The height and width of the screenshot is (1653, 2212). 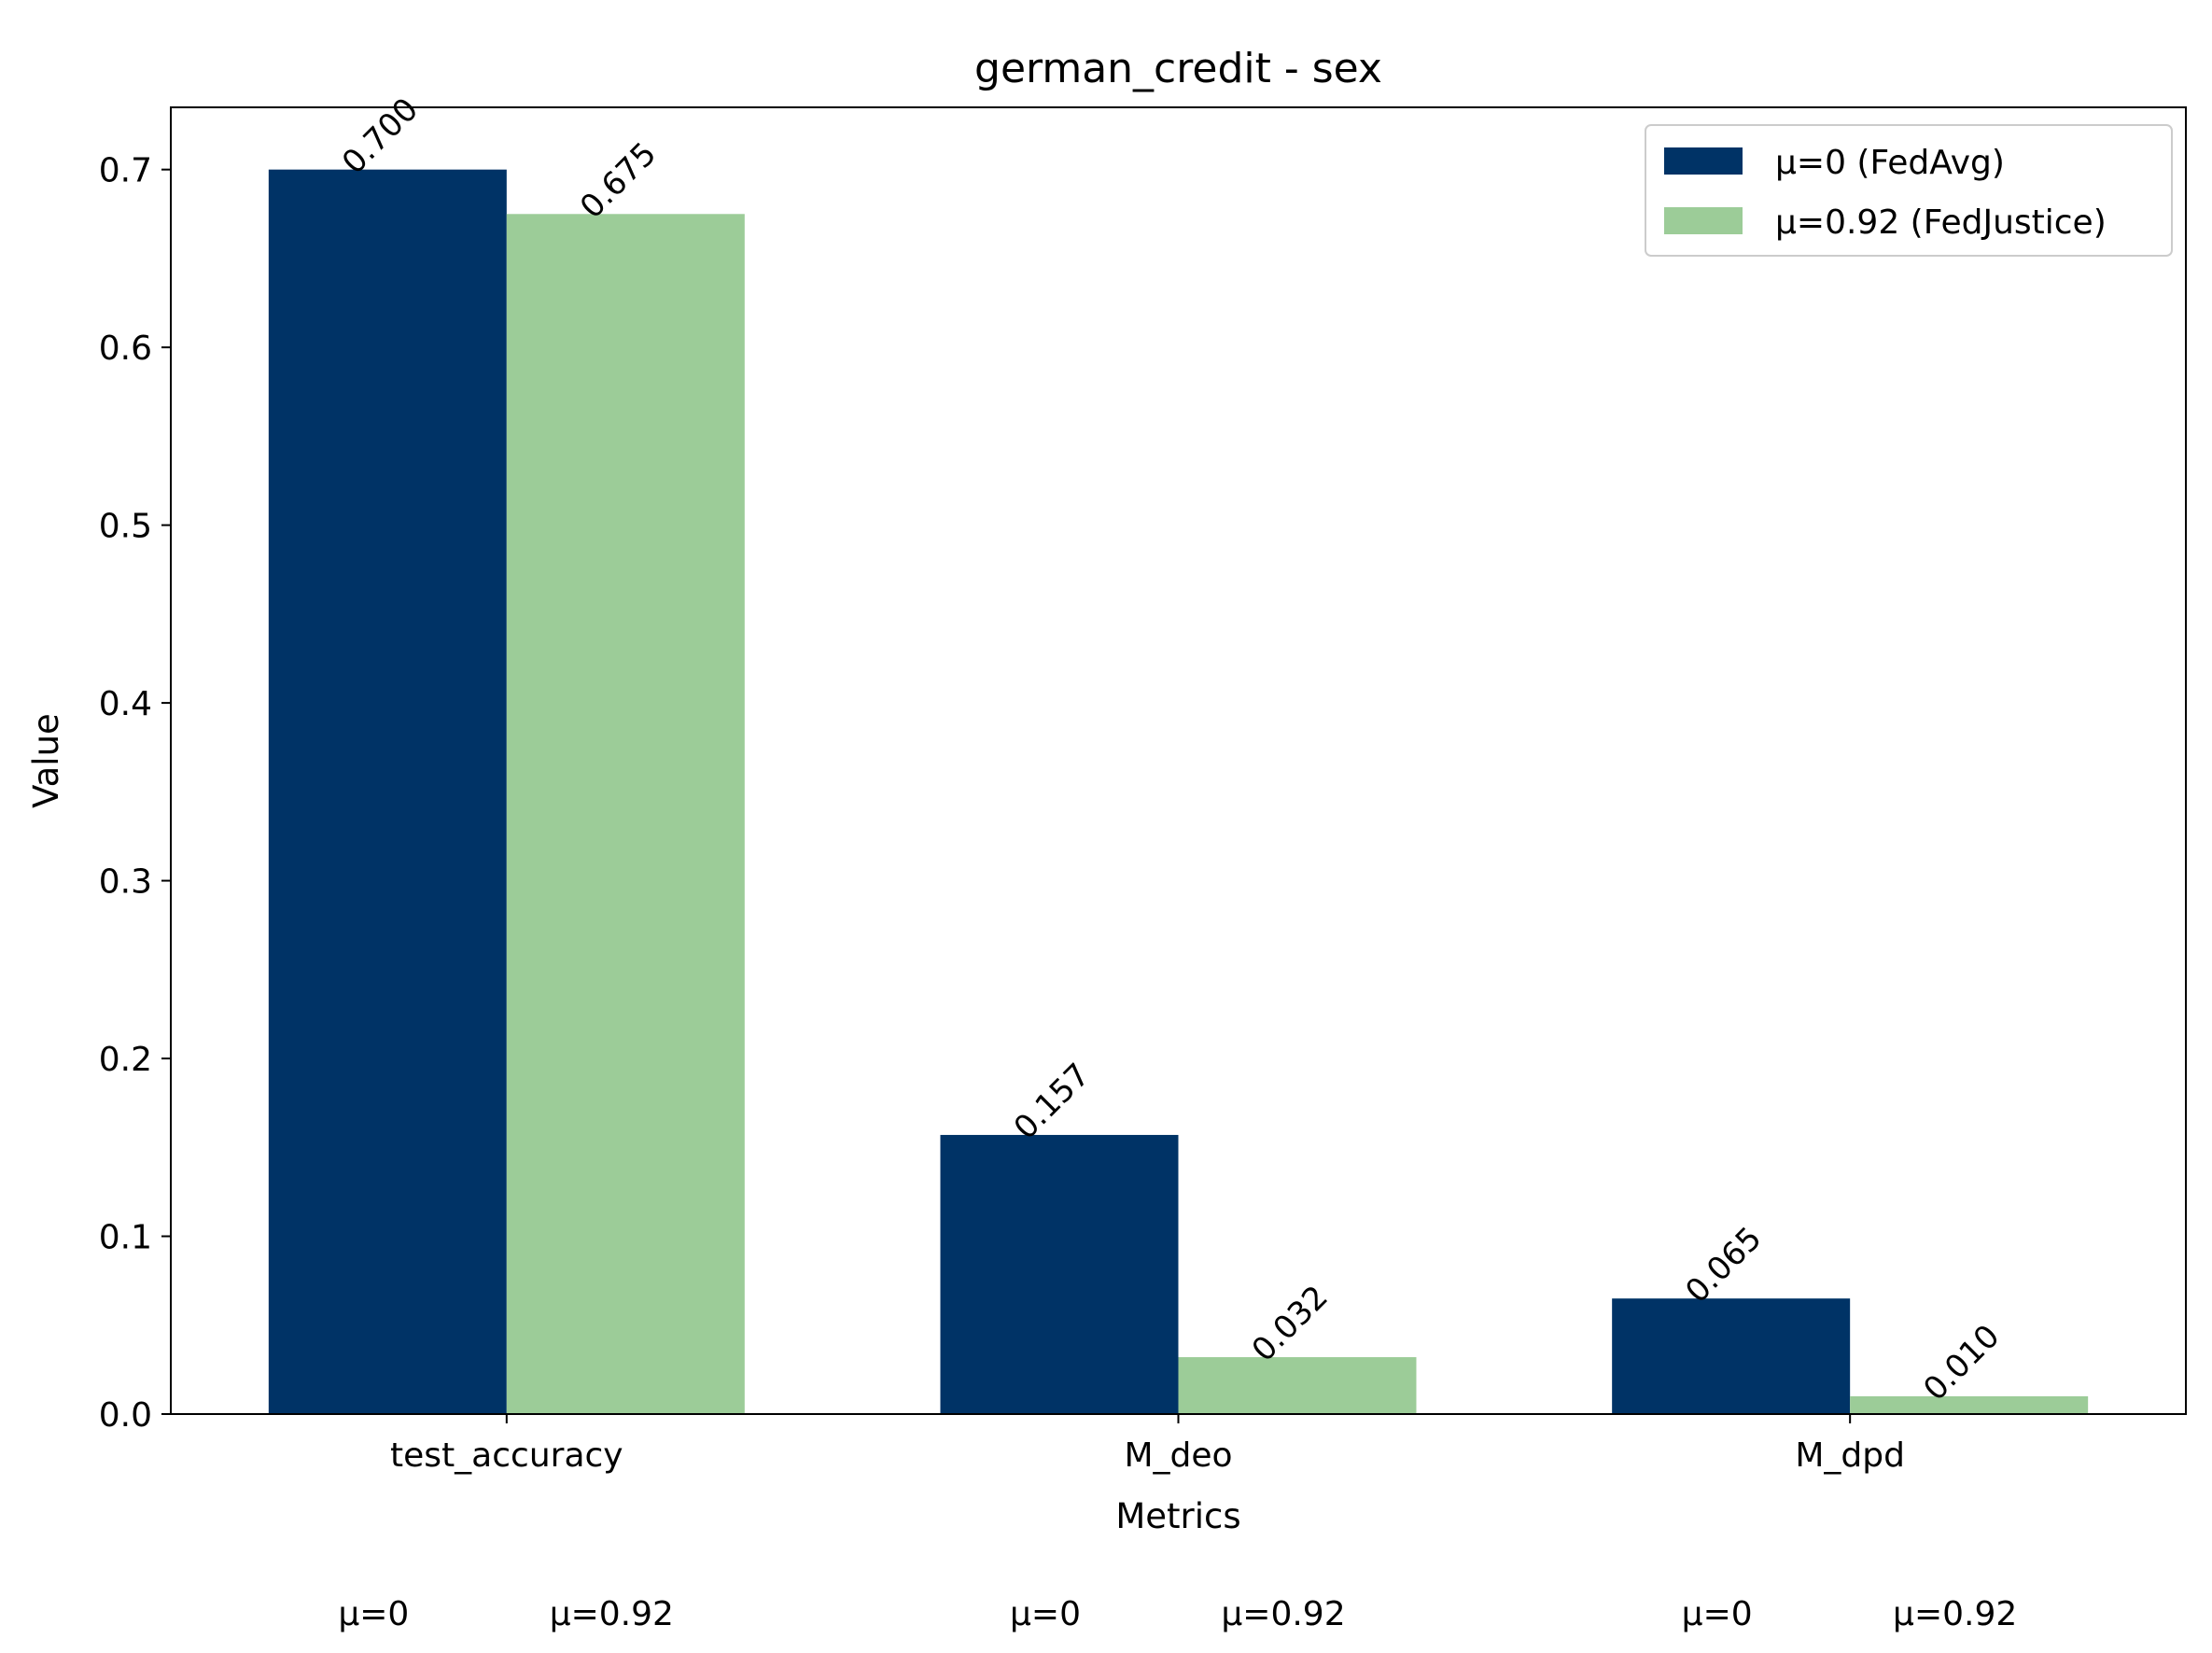 I want to click on x-axis-label: Metrics, so click(x=1177, y=1516).